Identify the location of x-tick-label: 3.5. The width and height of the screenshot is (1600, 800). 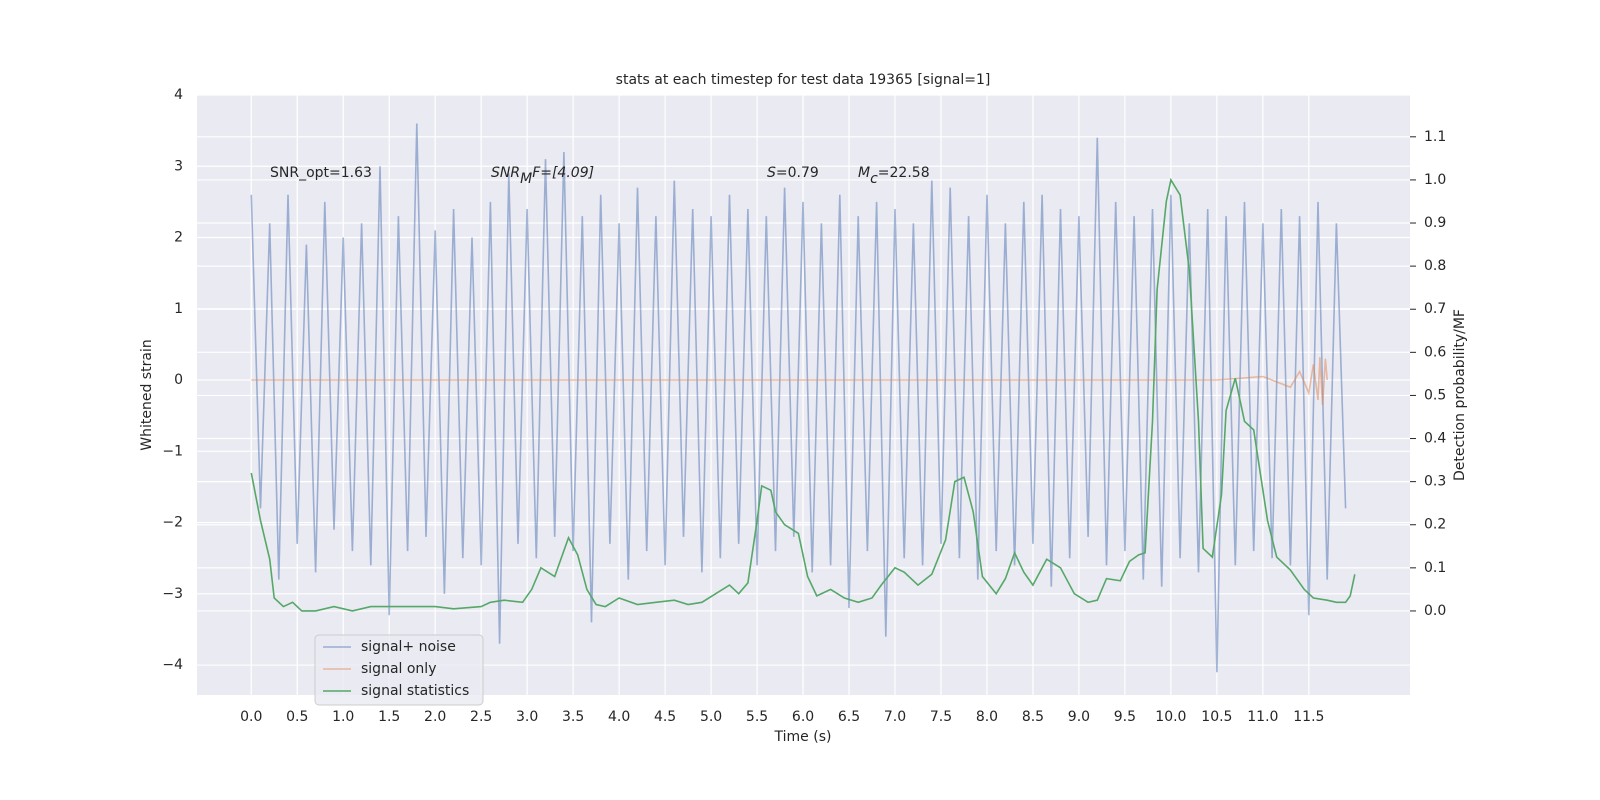
(573, 717).